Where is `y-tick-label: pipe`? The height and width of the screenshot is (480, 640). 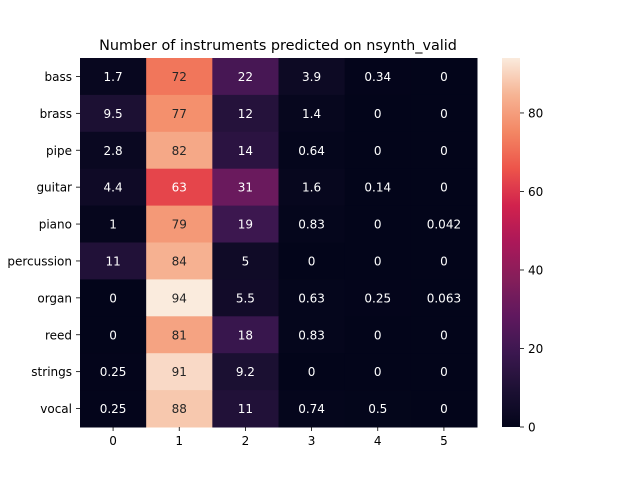
y-tick-label: pipe is located at coordinates (59, 151).